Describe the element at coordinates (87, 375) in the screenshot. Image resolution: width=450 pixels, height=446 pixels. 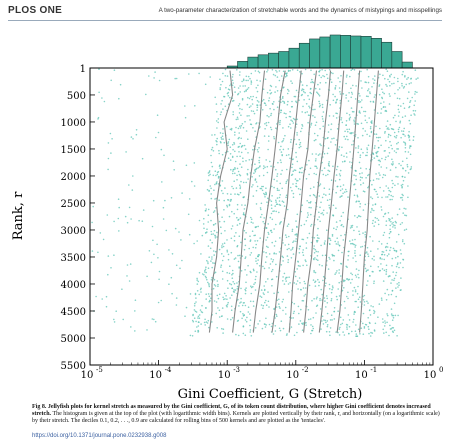
I see `x-tick-label: 10` at that location.